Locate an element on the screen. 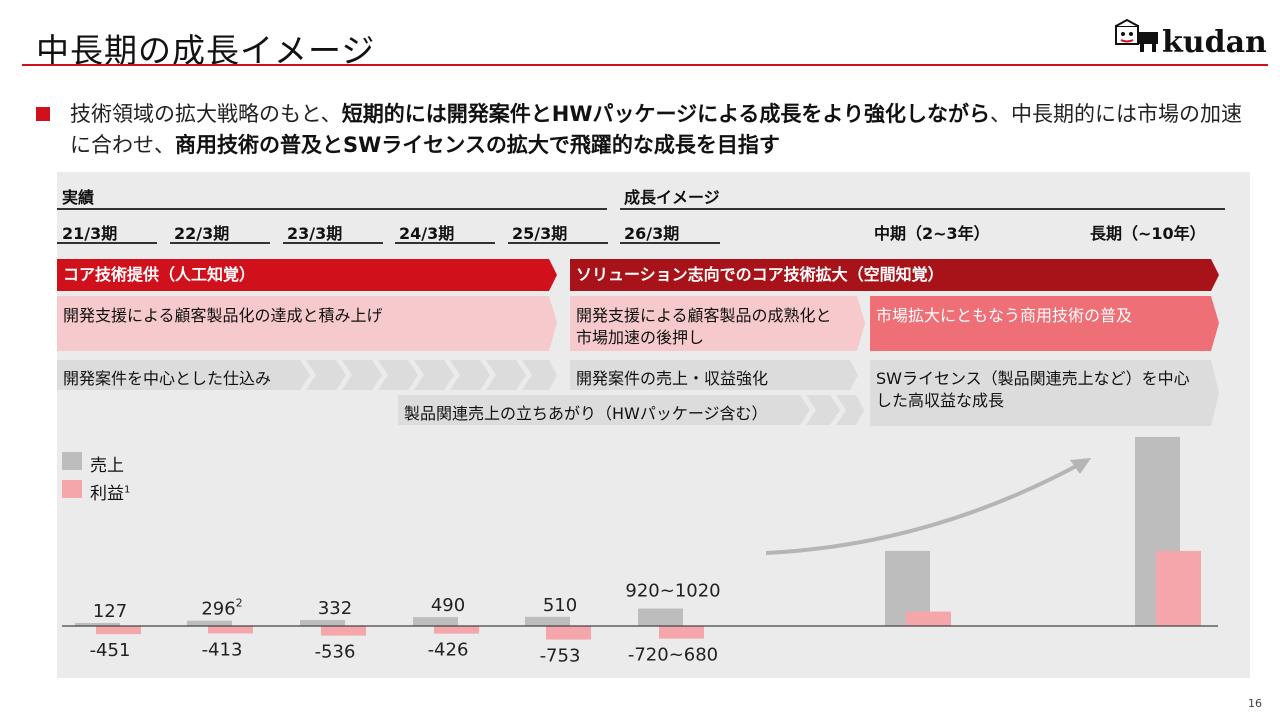 This screenshot has height=720, width=1280. bullet-icon is located at coordinates (43, 114).